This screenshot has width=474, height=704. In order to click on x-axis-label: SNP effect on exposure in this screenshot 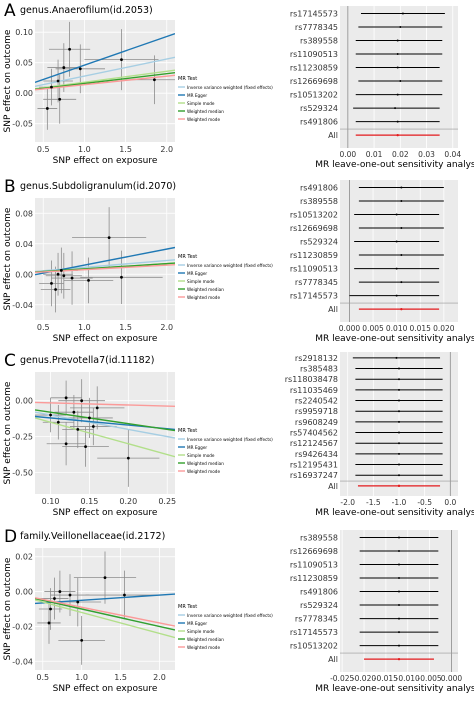, I will do `click(105, 689)`.